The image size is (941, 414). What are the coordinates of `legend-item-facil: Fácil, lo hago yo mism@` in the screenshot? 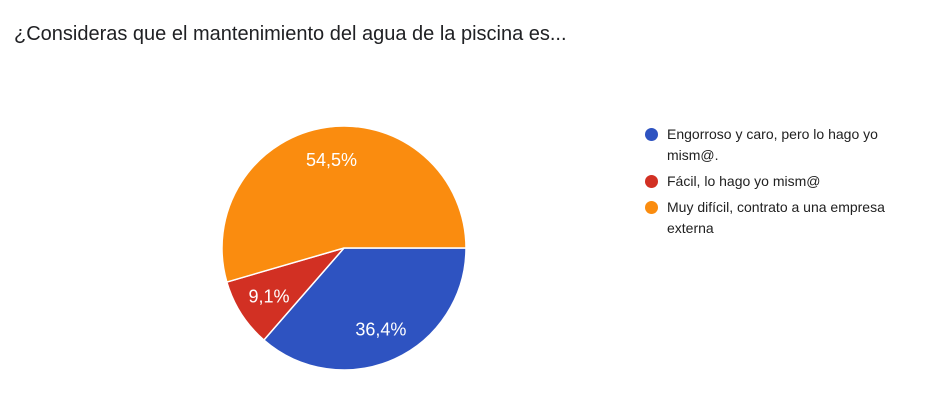 It's located at (790, 181).